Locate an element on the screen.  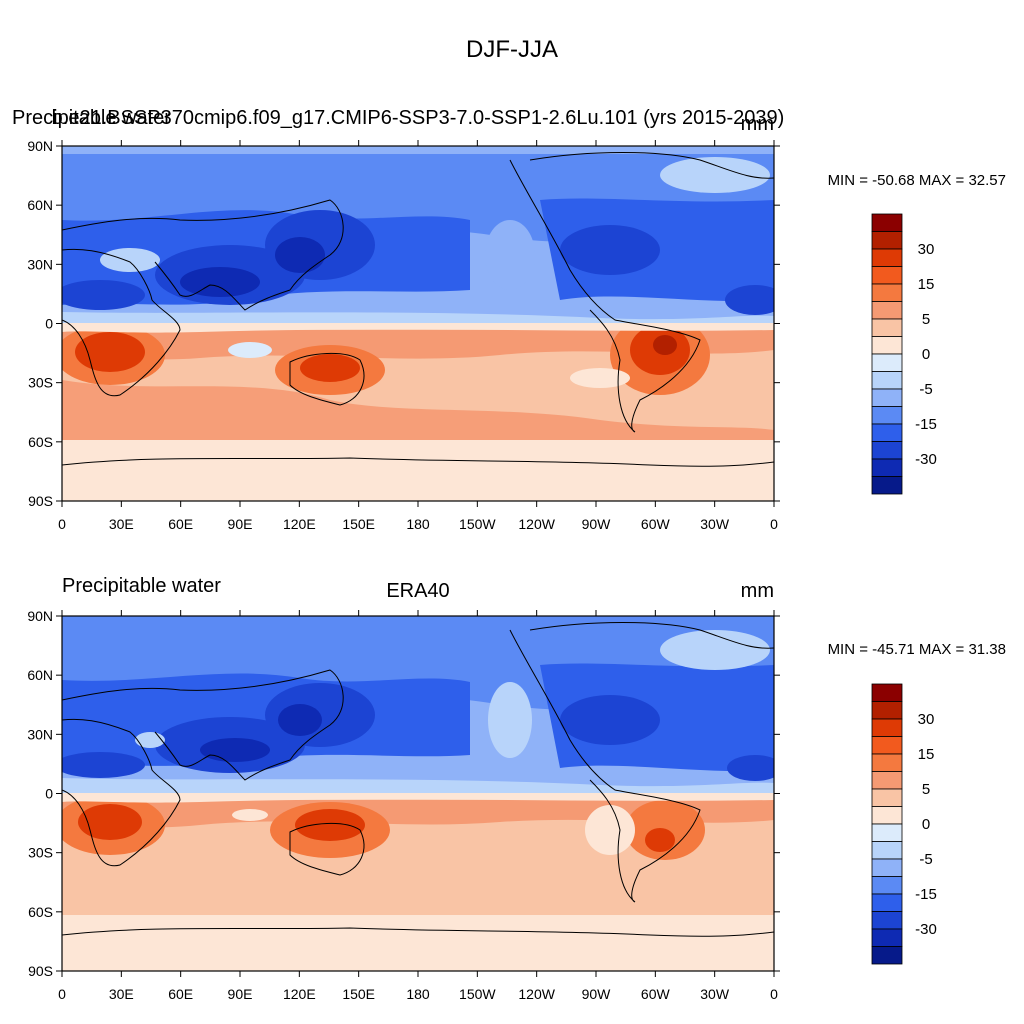
lon-label: 150E is located at coordinates (358, 994).